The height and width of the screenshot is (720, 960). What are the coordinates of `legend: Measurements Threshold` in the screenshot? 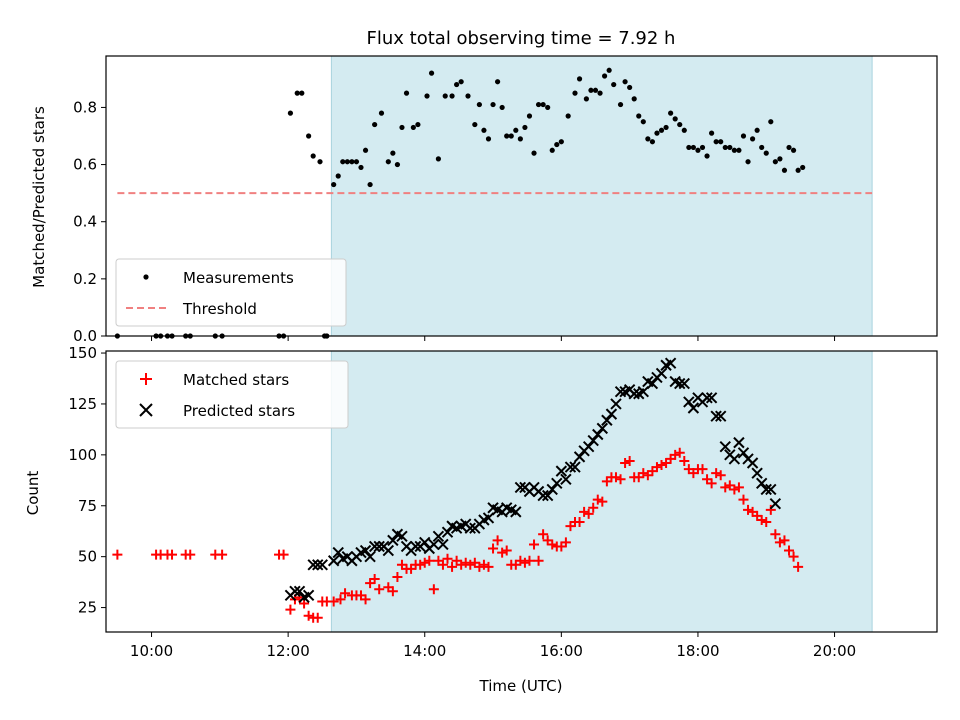 It's located at (231, 292).